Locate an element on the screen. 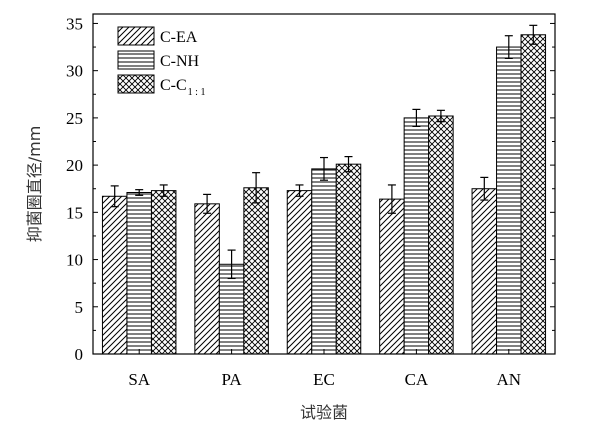 Image resolution: width=606 pixels, height=438 pixels. bar-sa-c-ea is located at coordinates (114, 275).